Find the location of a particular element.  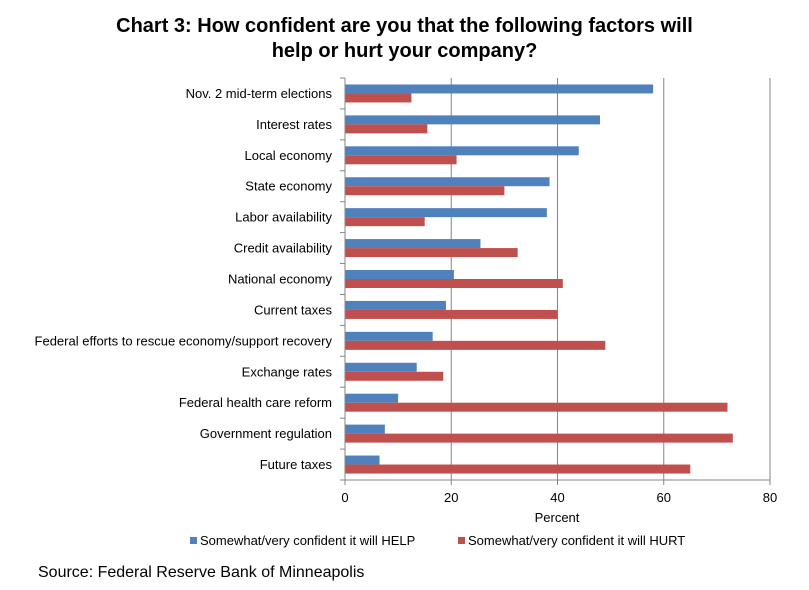

category-label: State economy is located at coordinates (288, 186).